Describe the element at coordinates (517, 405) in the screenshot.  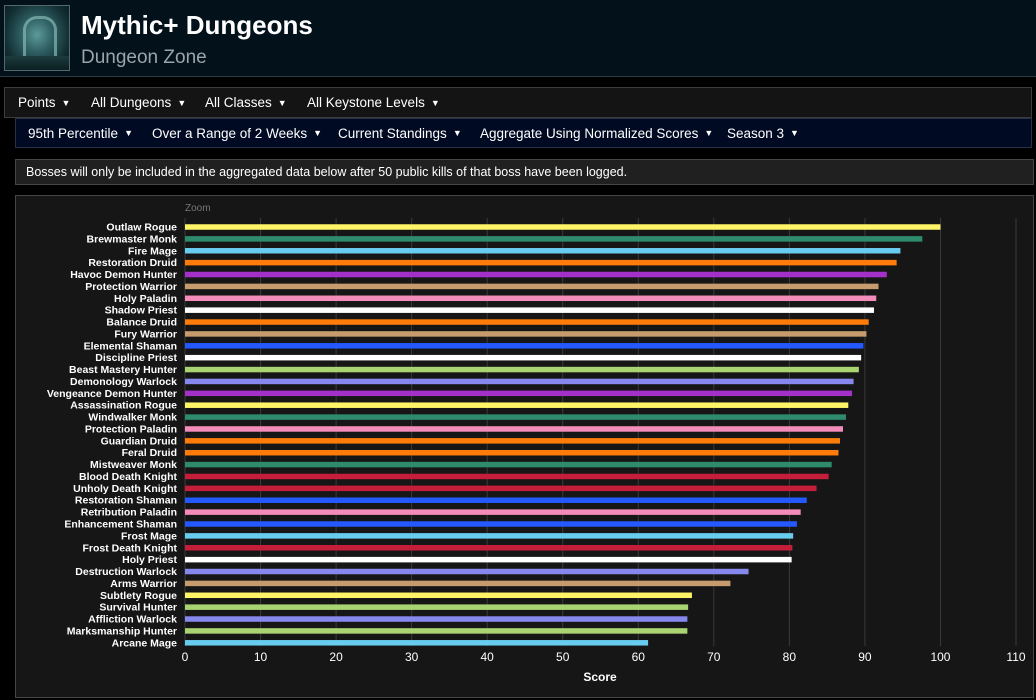
I see `bar-assassination-rogue` at that location.